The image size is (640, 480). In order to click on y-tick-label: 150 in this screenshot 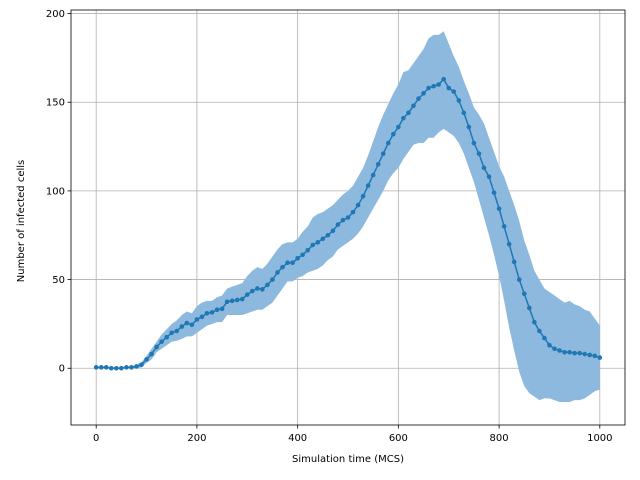, I will do `click(55, 103)`.